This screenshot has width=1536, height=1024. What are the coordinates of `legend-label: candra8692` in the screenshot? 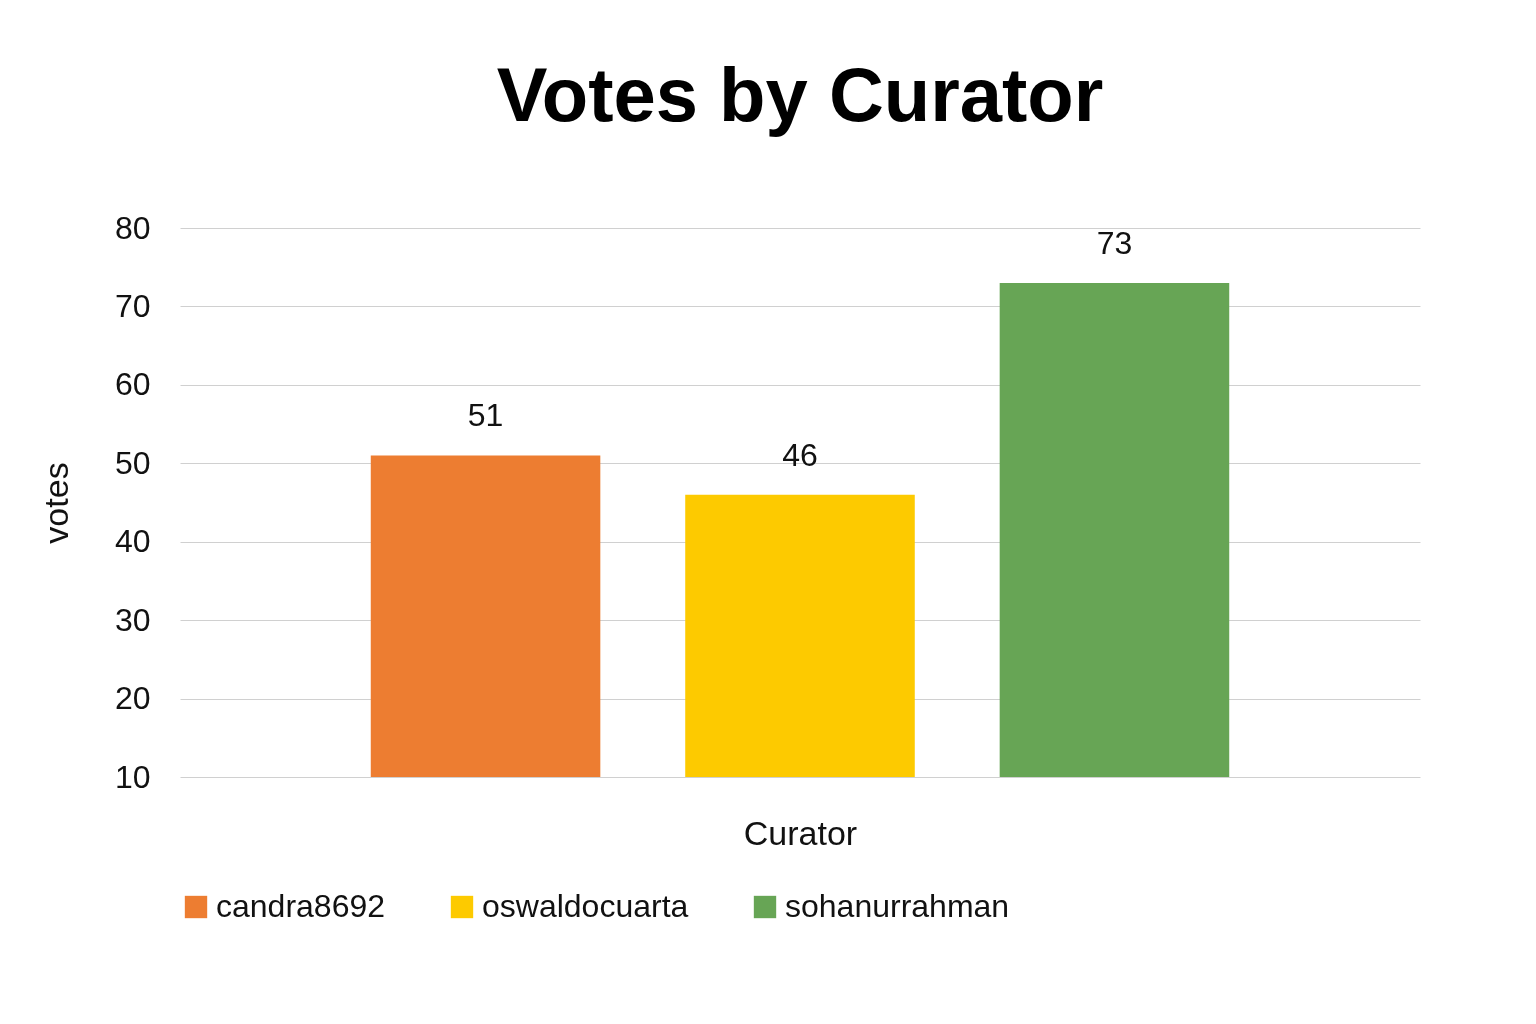 It's located at (301, 906).